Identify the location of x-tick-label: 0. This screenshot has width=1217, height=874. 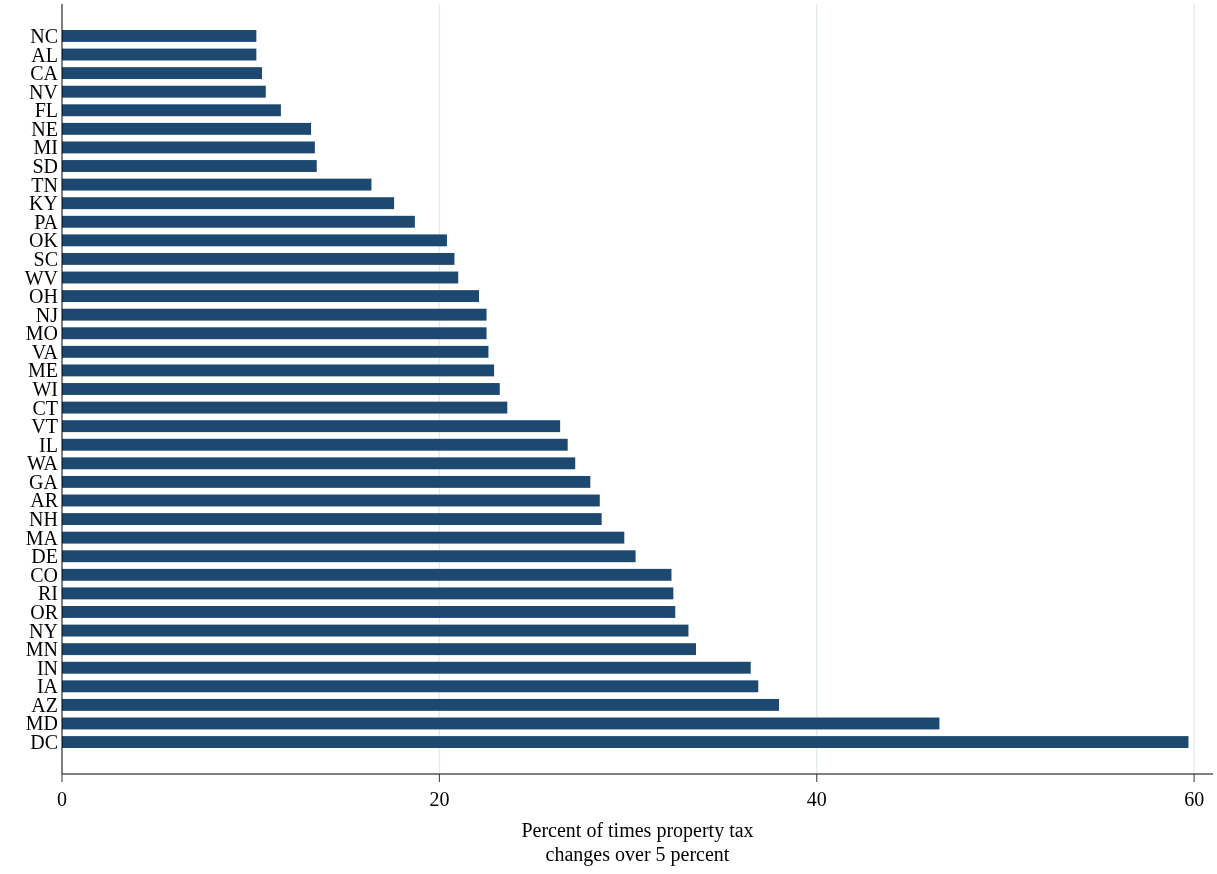
(62, 799).